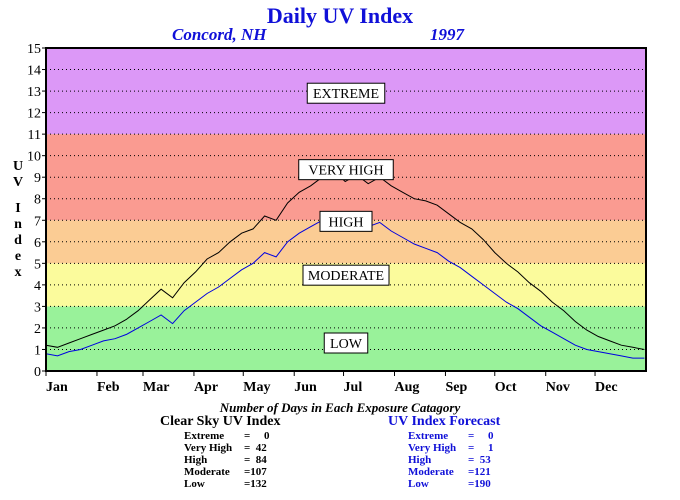  Describe the element at coordinates (225, 460) in the screenshot. I see `stat-row: High = 84` at that location.